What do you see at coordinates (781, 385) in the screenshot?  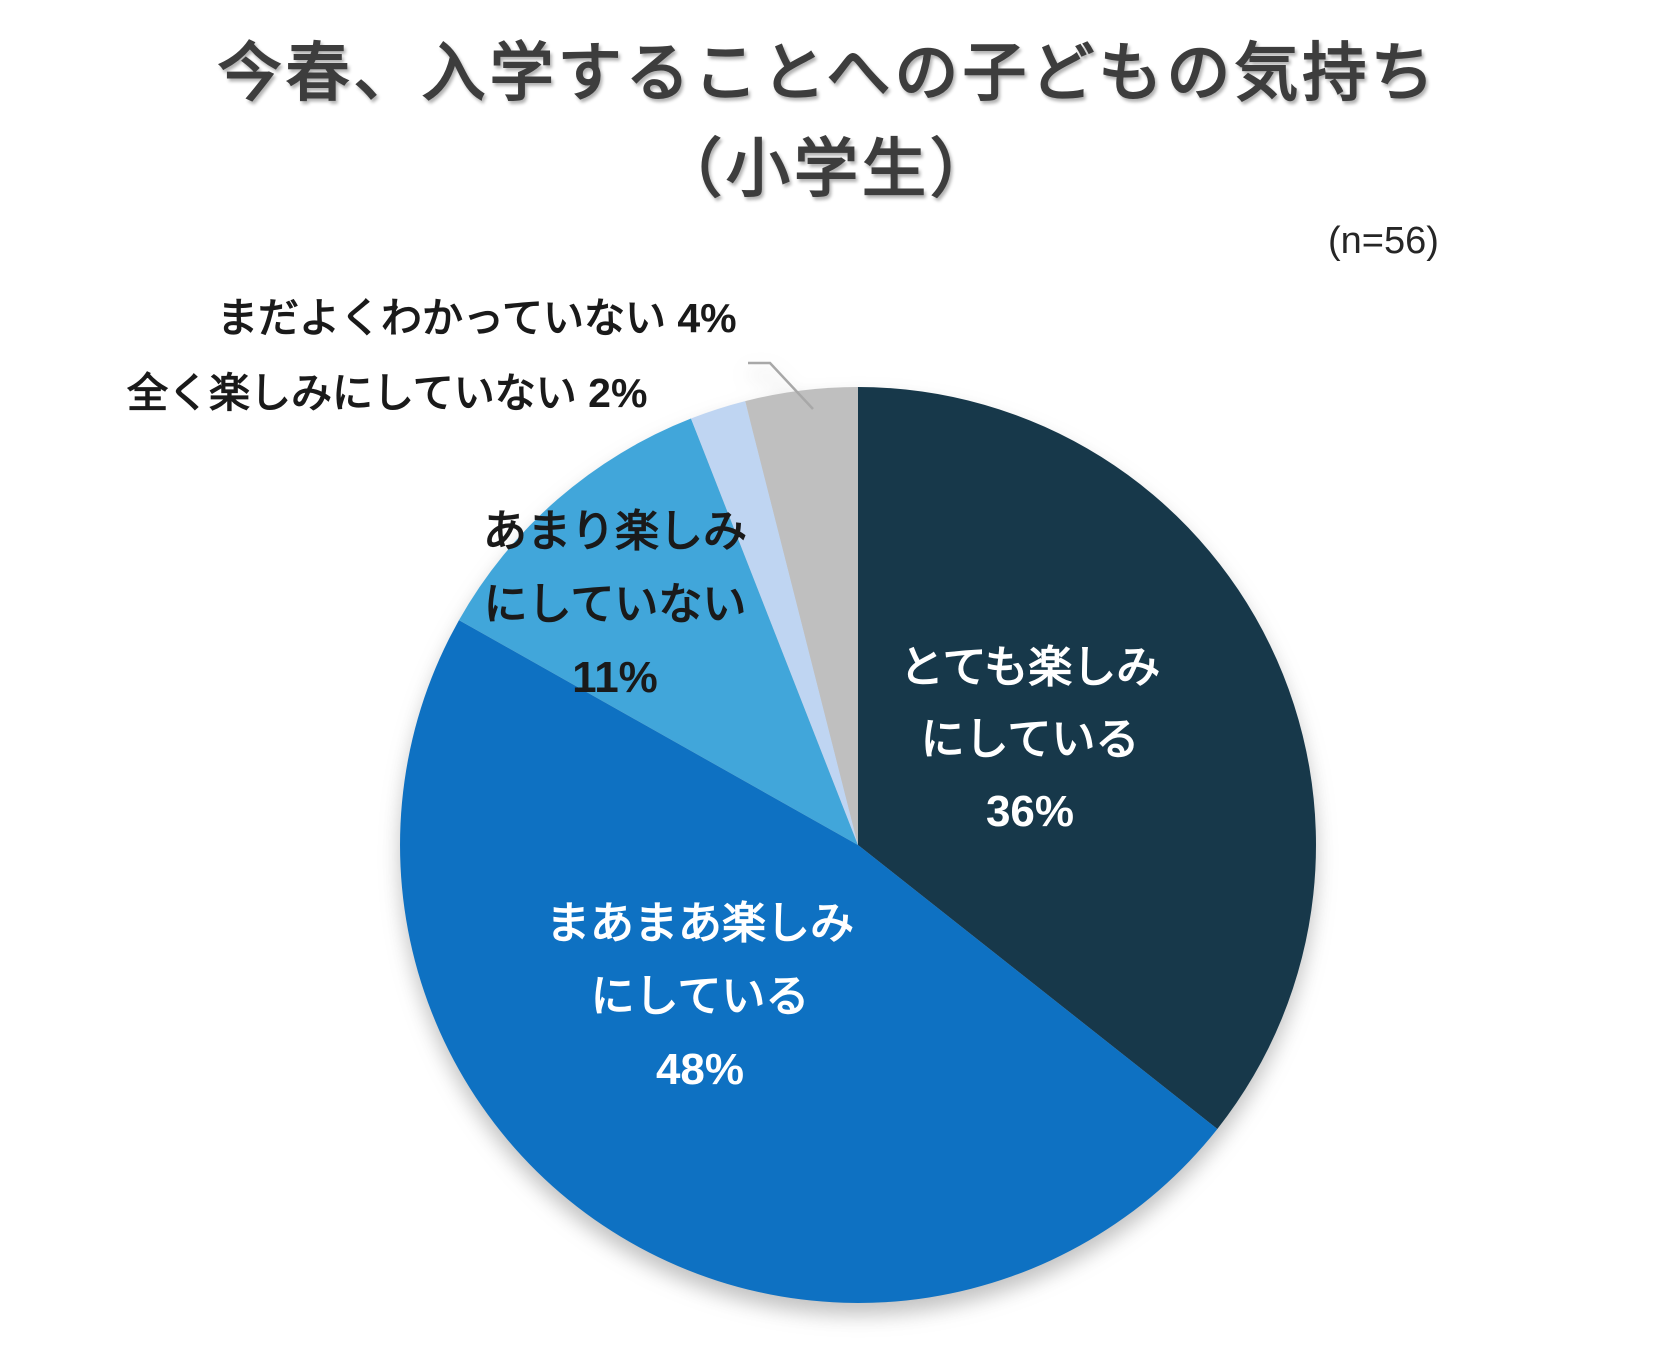 I see `leader-line` at bounding box center [781, 385].